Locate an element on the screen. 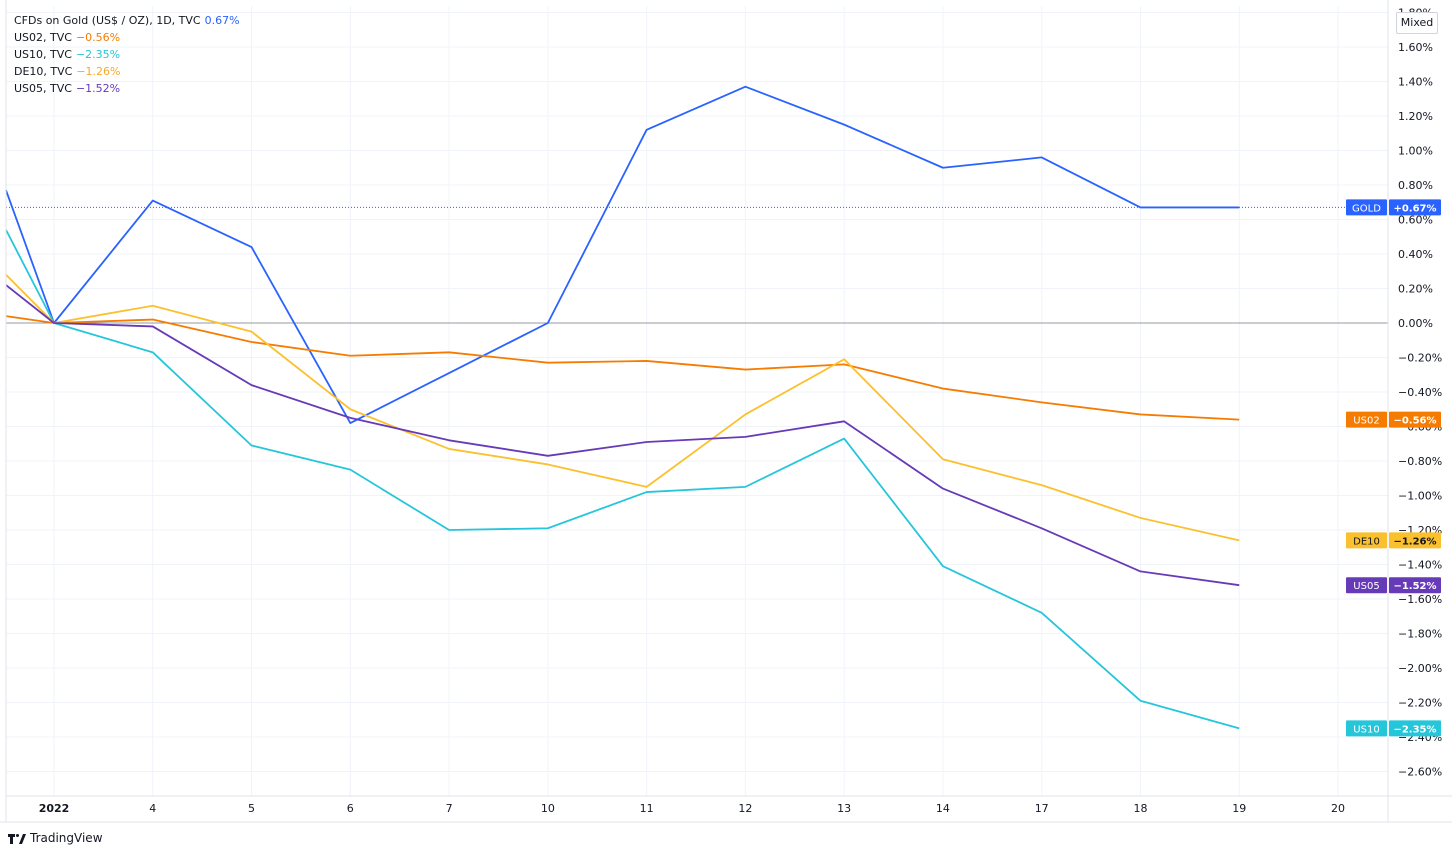 The height and width of the screenshot is (857, 1452). badge-value: −0.56% is located at coordinates (1414, 421).